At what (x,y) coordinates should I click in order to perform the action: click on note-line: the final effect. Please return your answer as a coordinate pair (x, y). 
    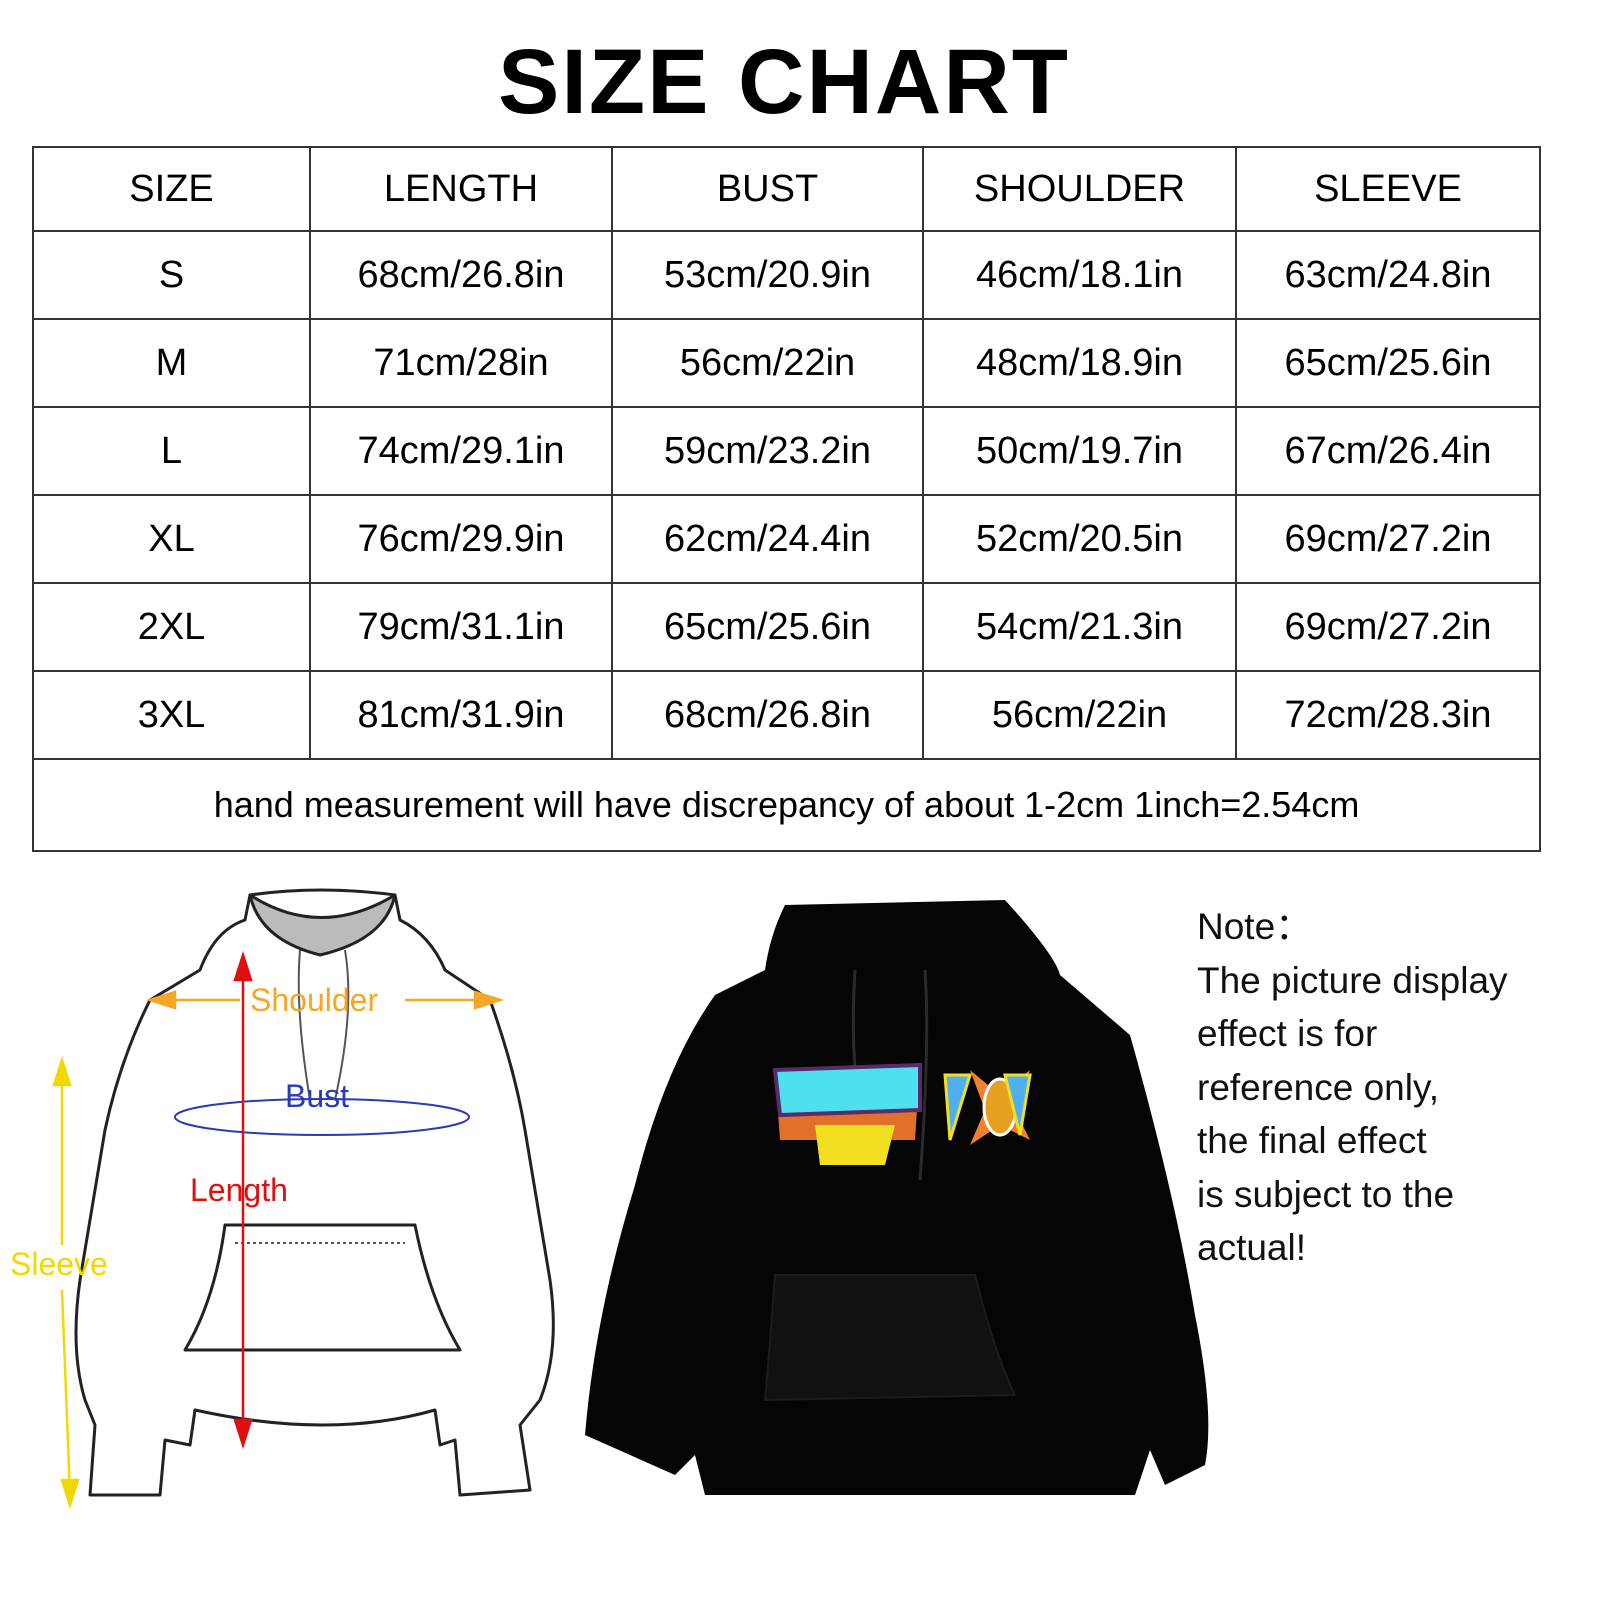
    Looking at the image, I should click on (1312, 1140).